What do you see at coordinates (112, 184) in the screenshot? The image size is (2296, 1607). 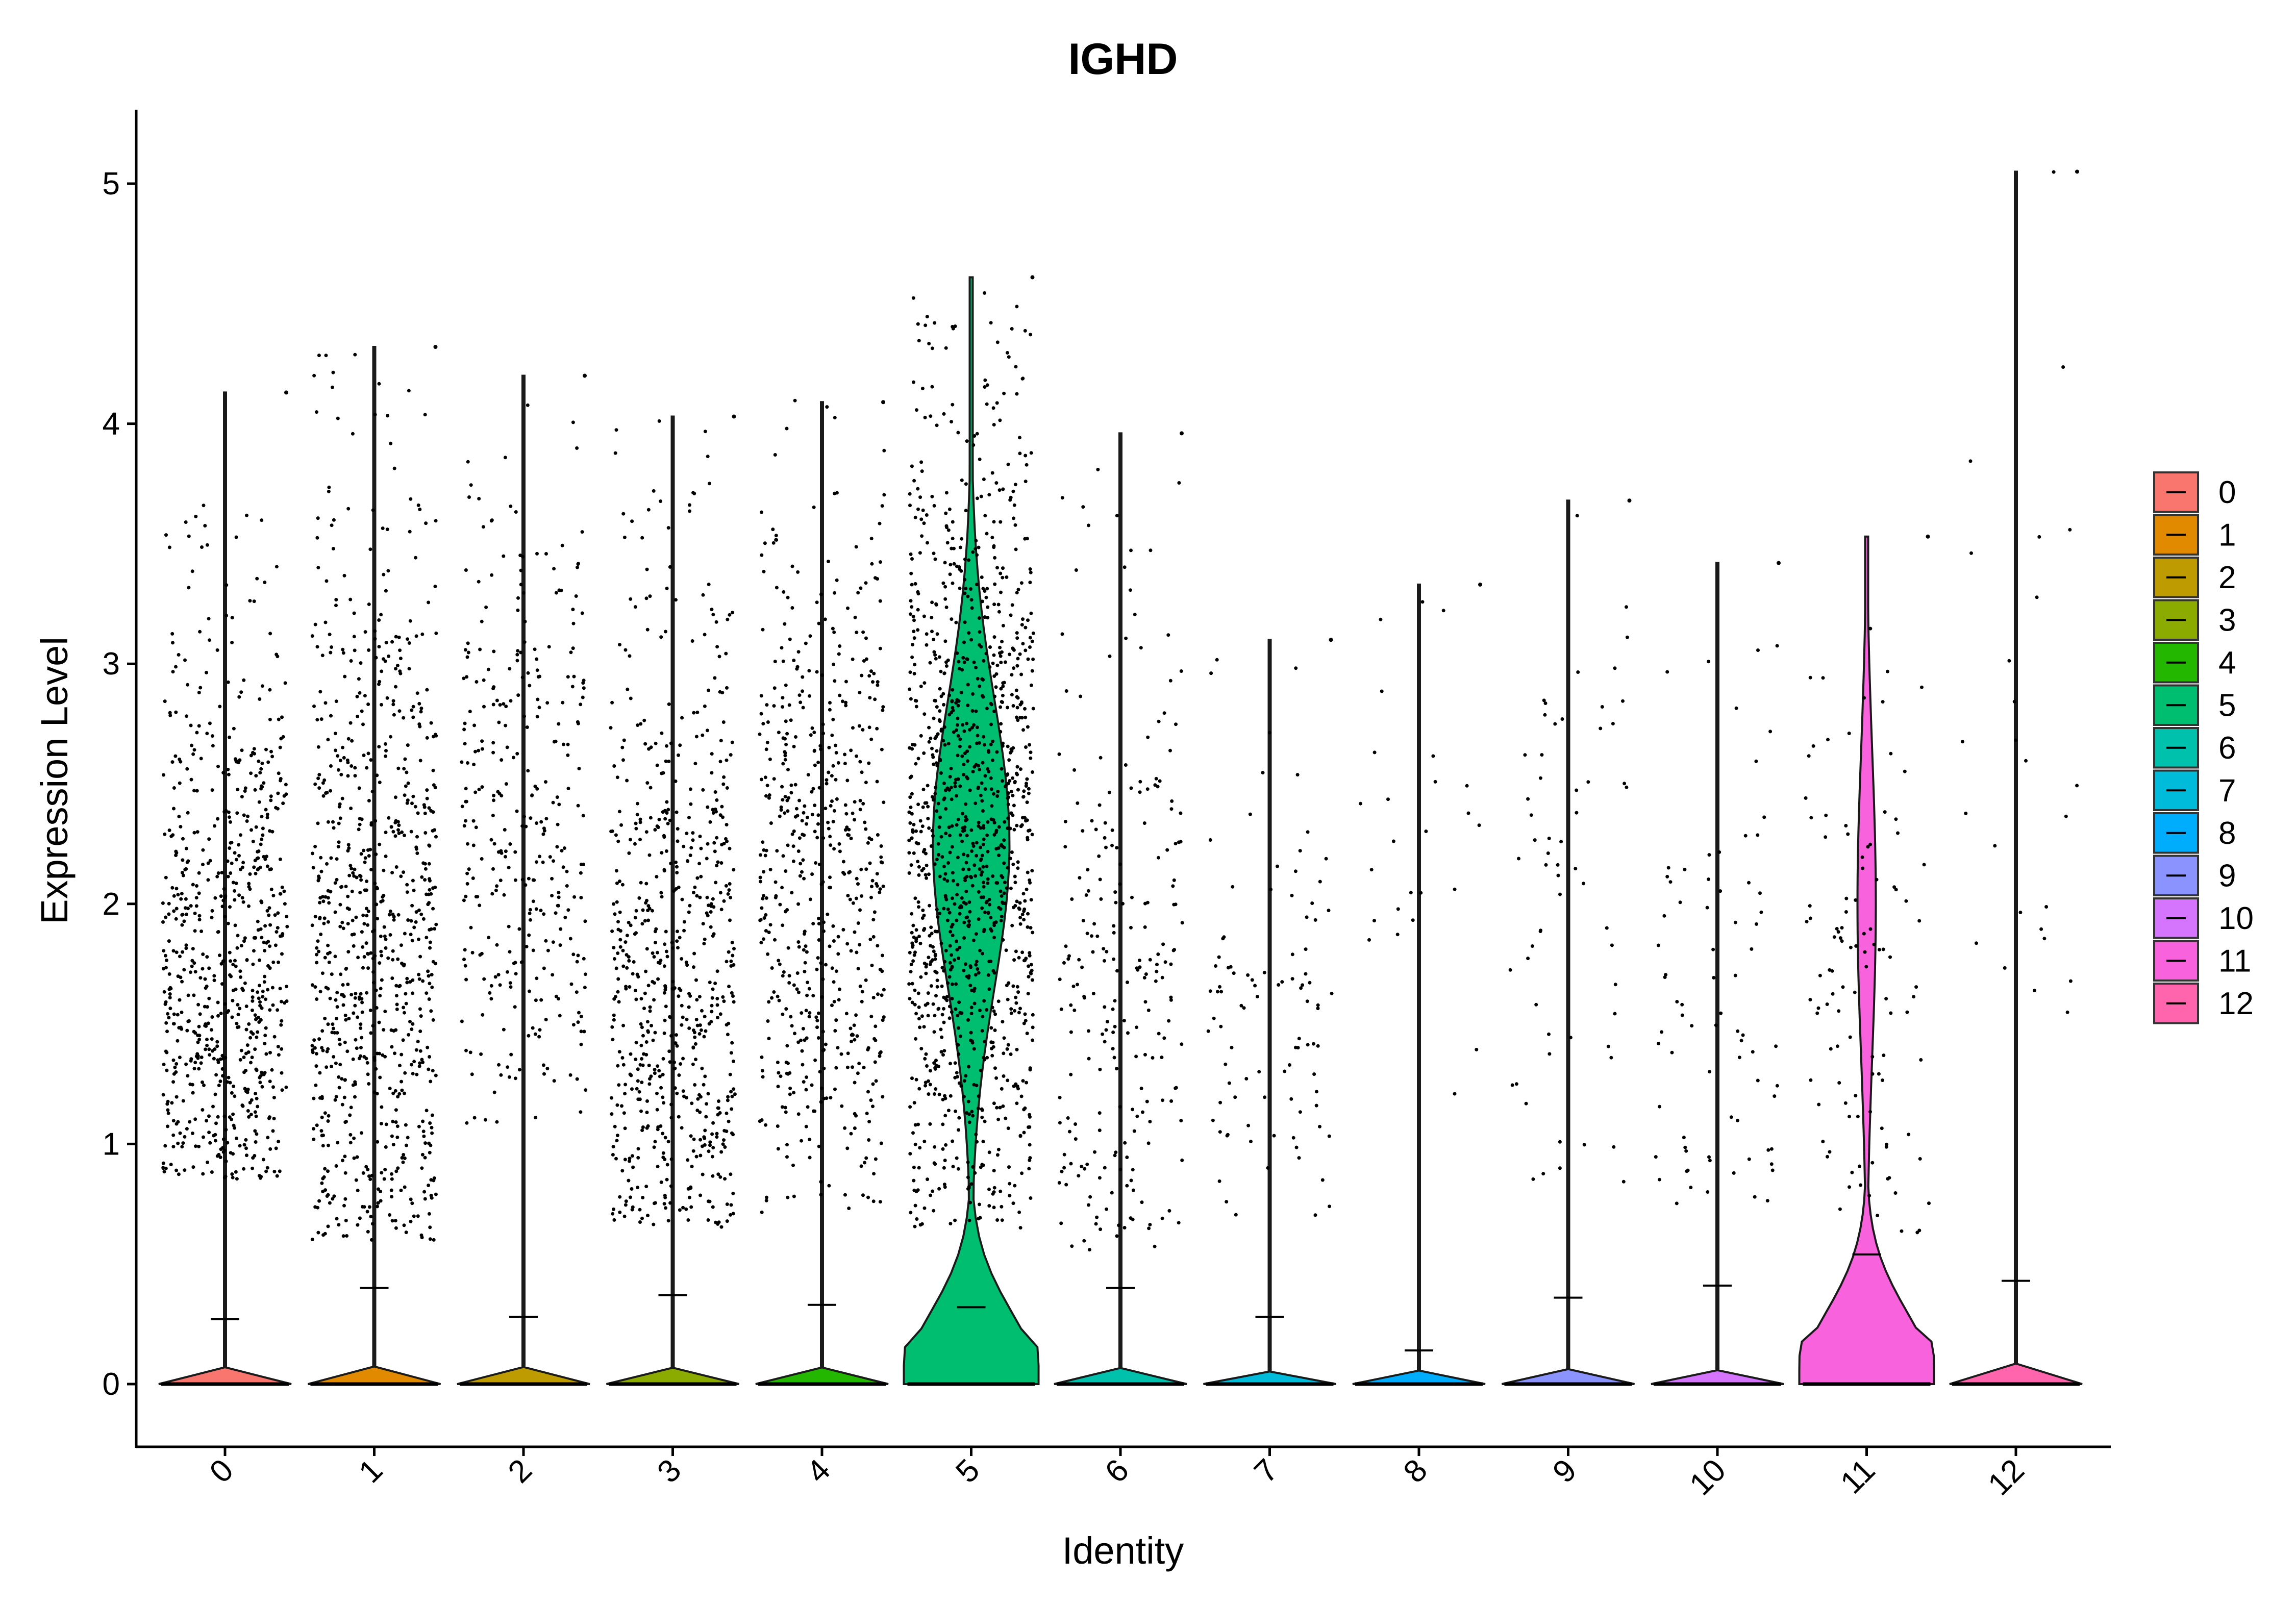 I see `y-tick-label-5: 5` at bounding box center [112, 184].